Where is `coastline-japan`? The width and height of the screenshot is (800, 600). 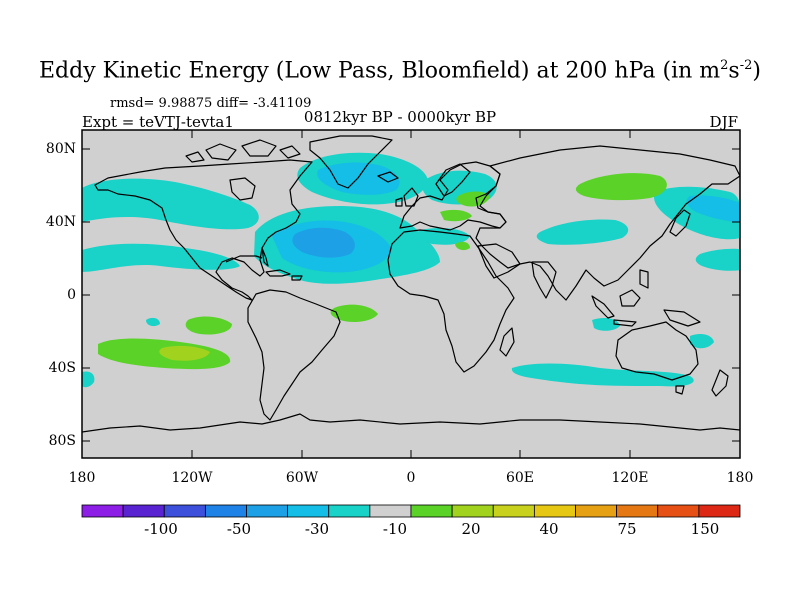 coastline-japan is located at coordinates (680, 223).